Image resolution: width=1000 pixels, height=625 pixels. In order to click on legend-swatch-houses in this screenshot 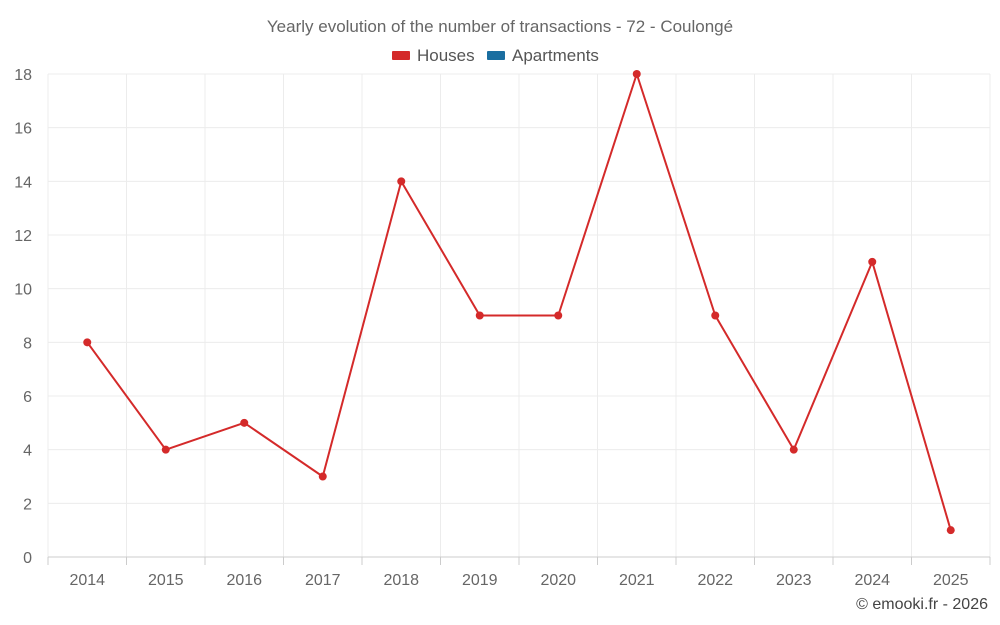, I will do `click(401, 55)`.